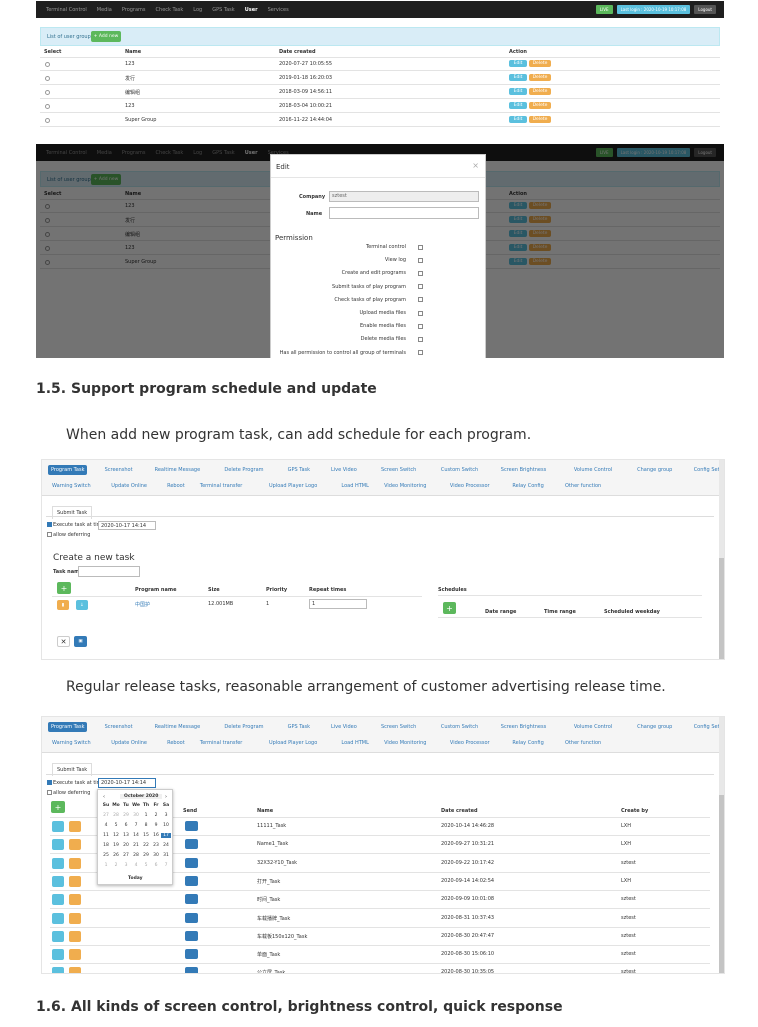  What do you see at coordinates (198, 9) in the screenshot?
I see `nav-item-4: Log` at bounding box center [198, 9].